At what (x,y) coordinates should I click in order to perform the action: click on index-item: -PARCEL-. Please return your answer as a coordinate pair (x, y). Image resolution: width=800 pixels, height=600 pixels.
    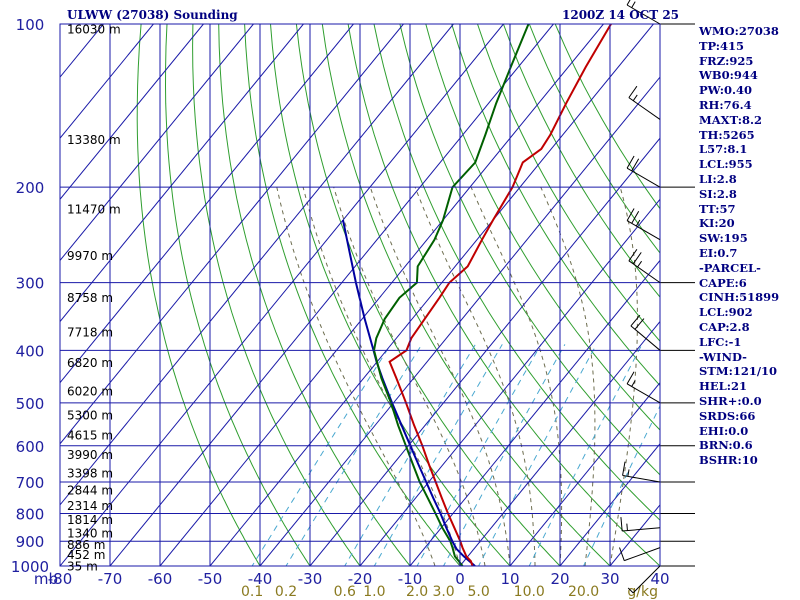
    Looking at the image, I should click on (730, 267).